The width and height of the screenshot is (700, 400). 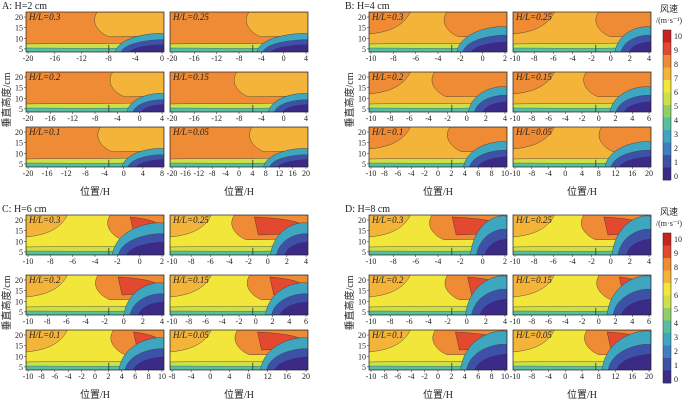 I want to click on colorbar-tick-label: 9, so click(x=676, y=253).